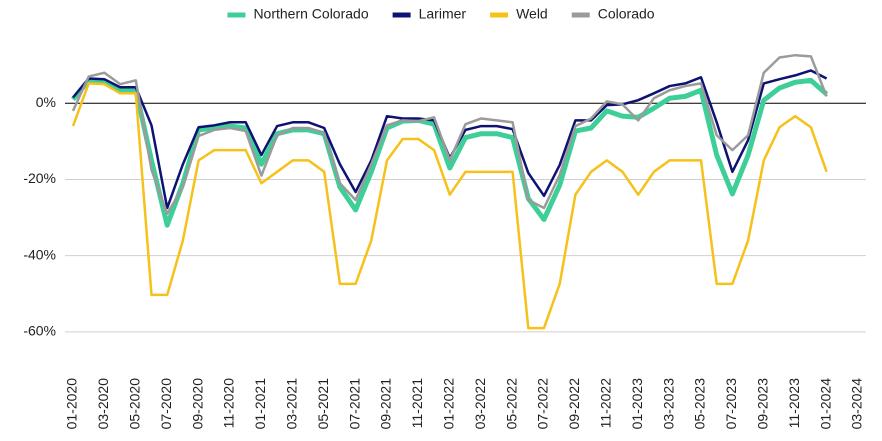 This screenshot has width=882, height=441. I want to click on legend-label: Larimer, so click(443, 14).